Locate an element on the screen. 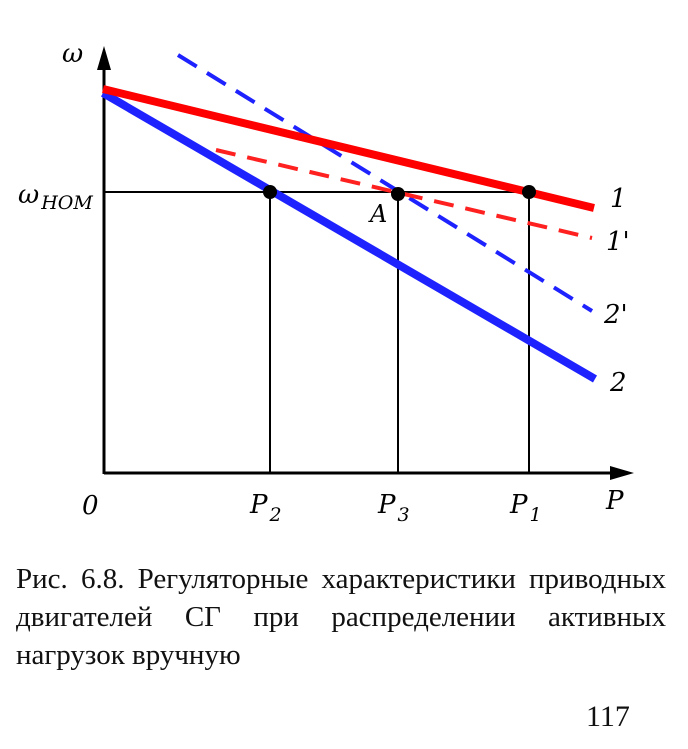  line-1-label: 1 is located at coordinates (618, 199).